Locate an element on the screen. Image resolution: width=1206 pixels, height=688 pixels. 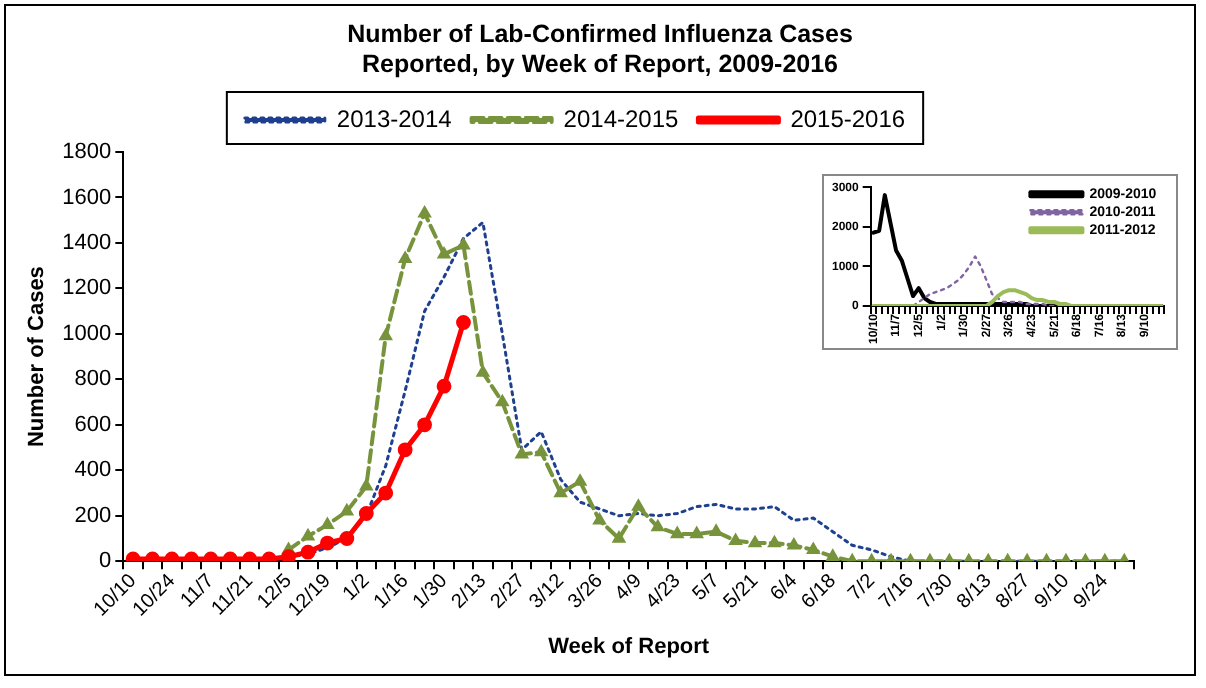
x-tick-label: 7/30 is located at coordinates (936, 591).